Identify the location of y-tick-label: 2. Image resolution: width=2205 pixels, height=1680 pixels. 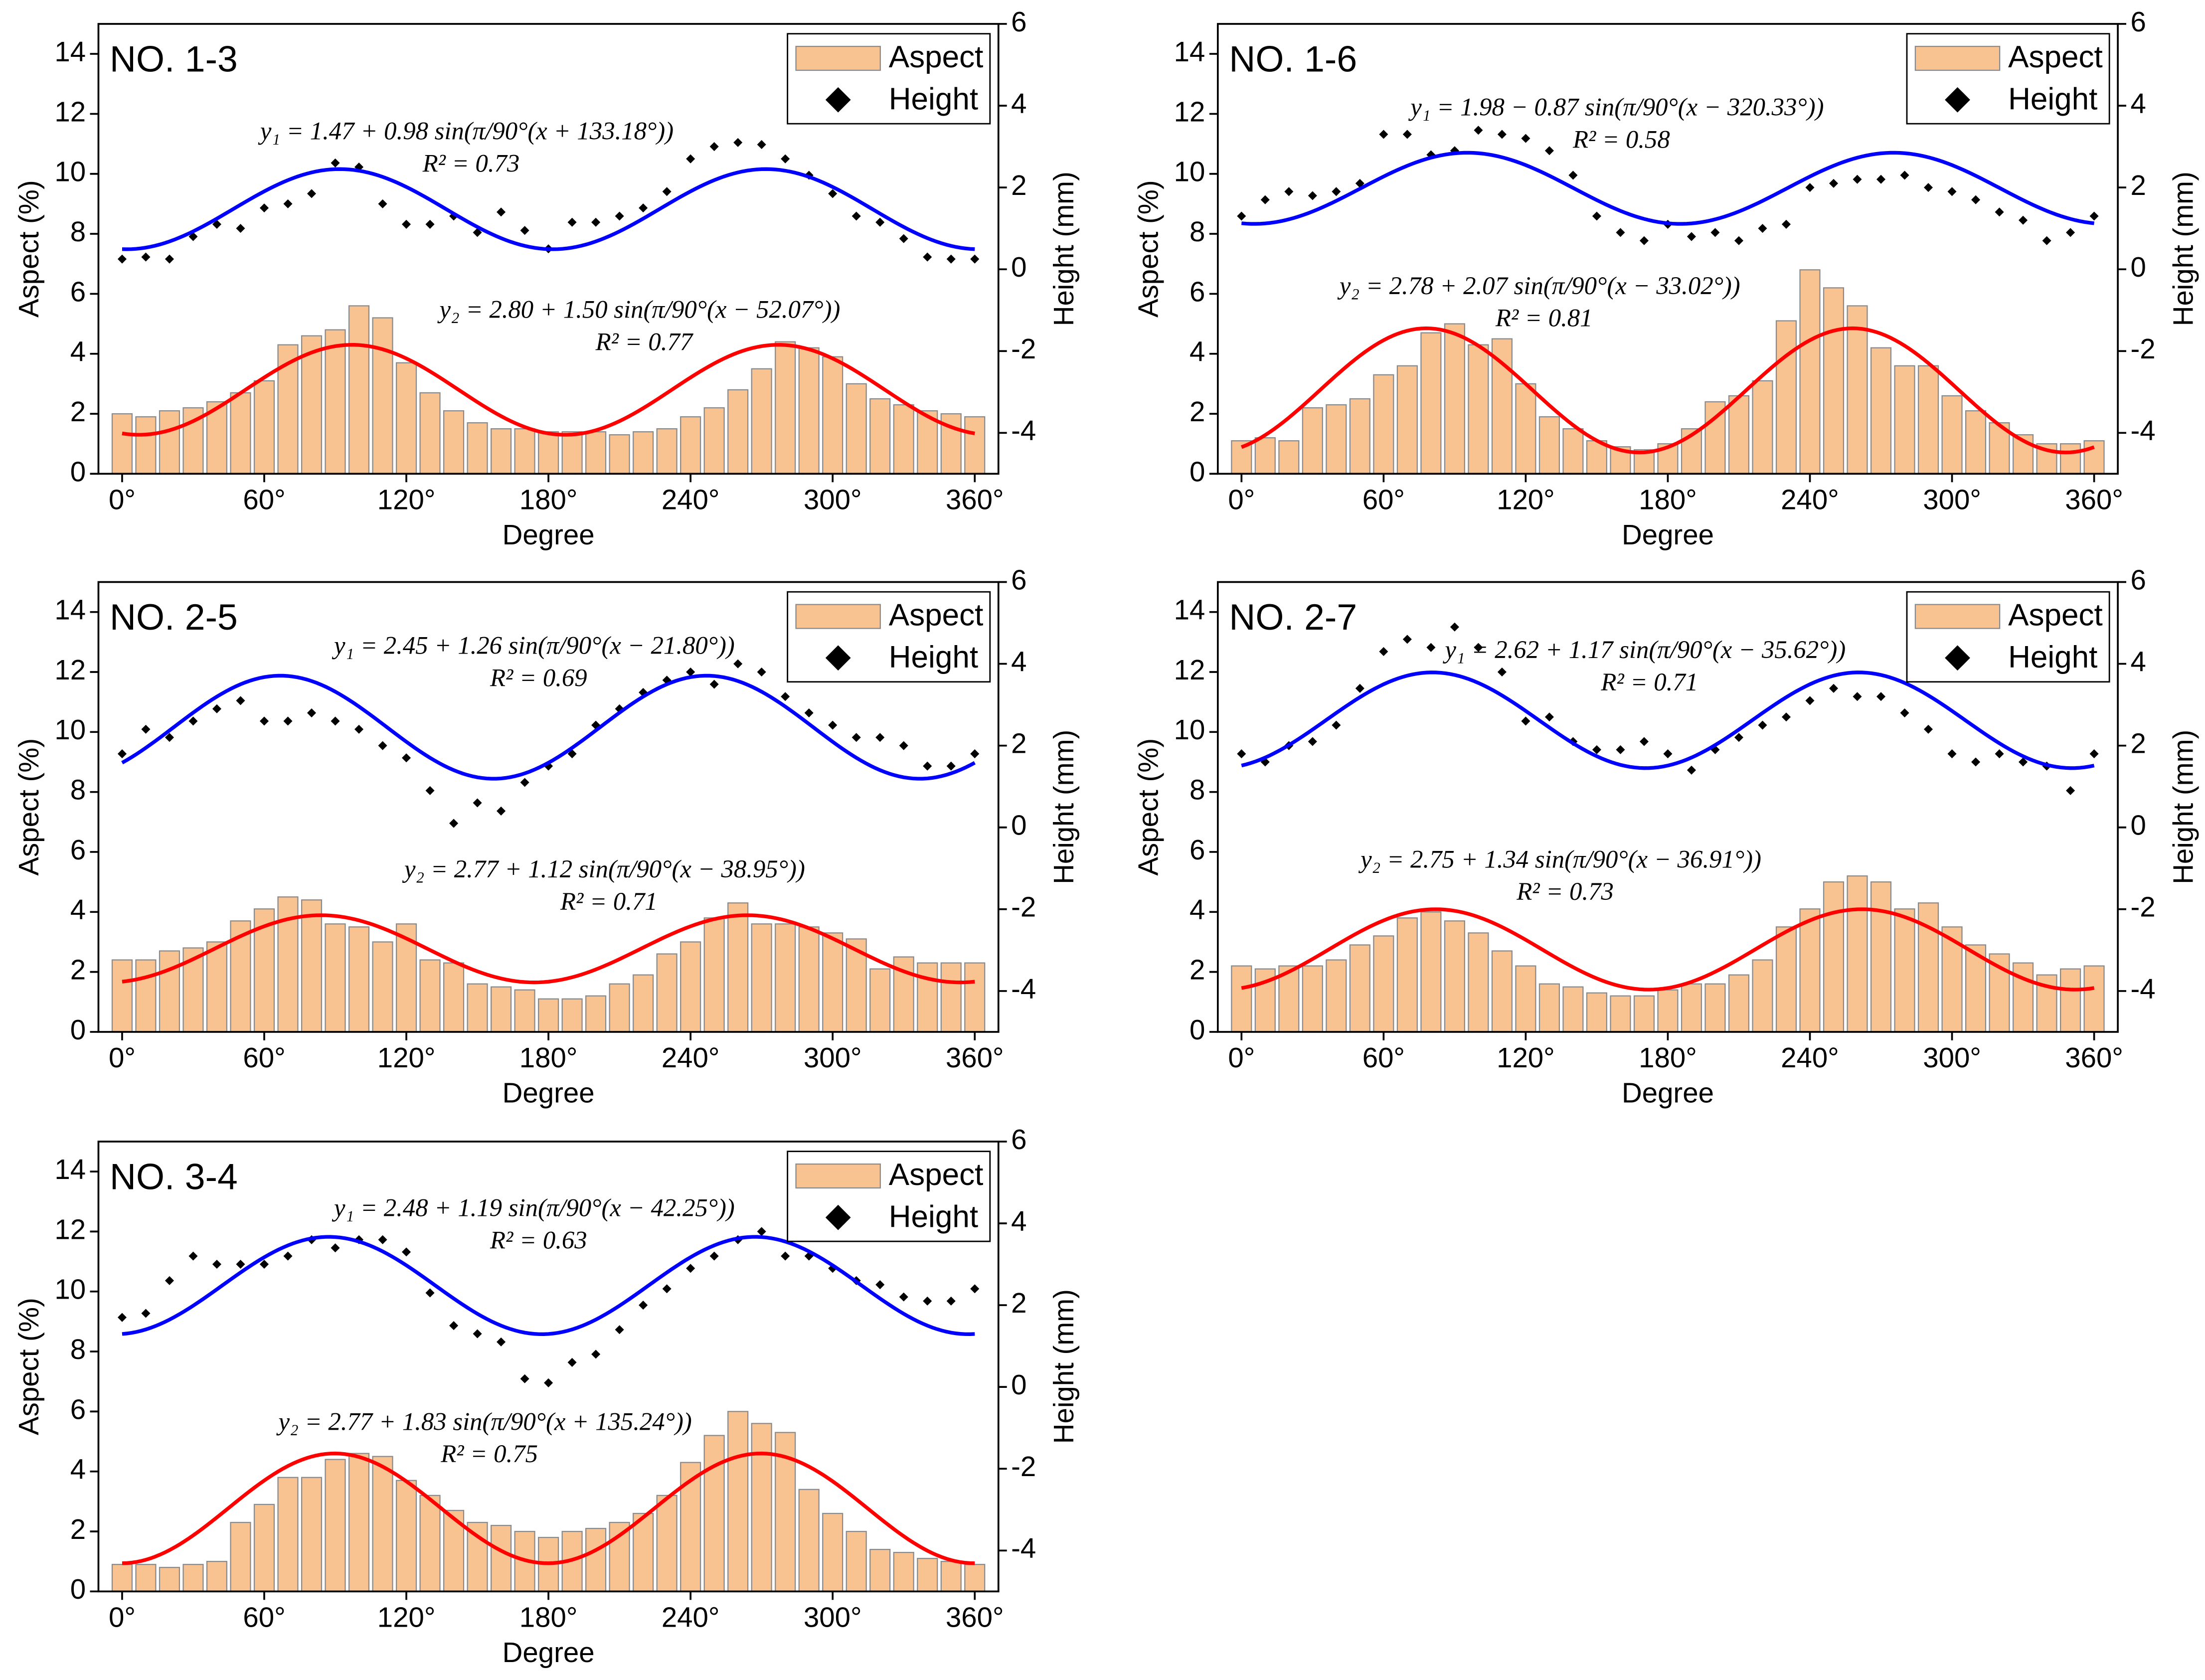
(78, 411).